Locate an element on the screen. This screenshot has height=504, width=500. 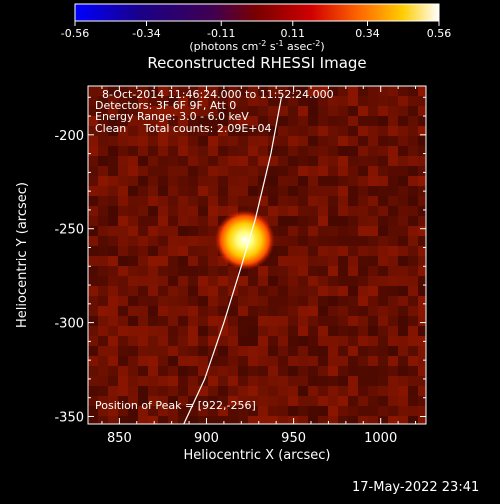
colorbar-tick-label: 0.56 is located at coordinates (439, 33).